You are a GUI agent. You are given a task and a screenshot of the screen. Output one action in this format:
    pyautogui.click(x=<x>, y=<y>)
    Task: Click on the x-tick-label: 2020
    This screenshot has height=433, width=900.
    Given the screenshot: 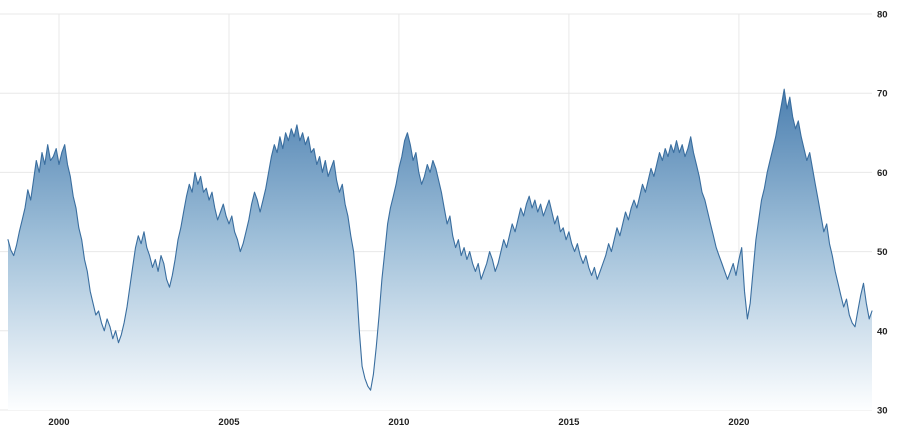 What is the action you would take?
    pyautogui.click(x=738, y=422)
    